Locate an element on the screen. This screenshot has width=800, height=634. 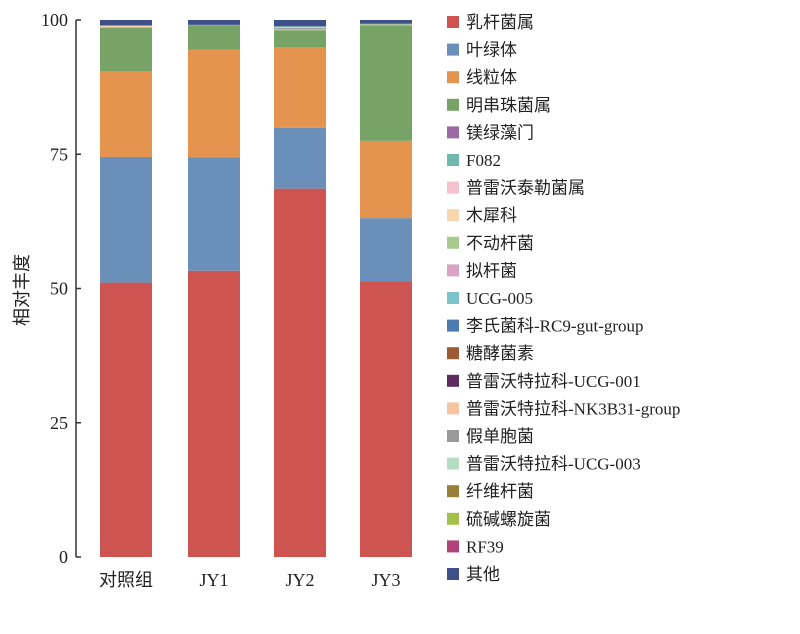
x-tick-label: JY2 is located at coordinates (299, 580).